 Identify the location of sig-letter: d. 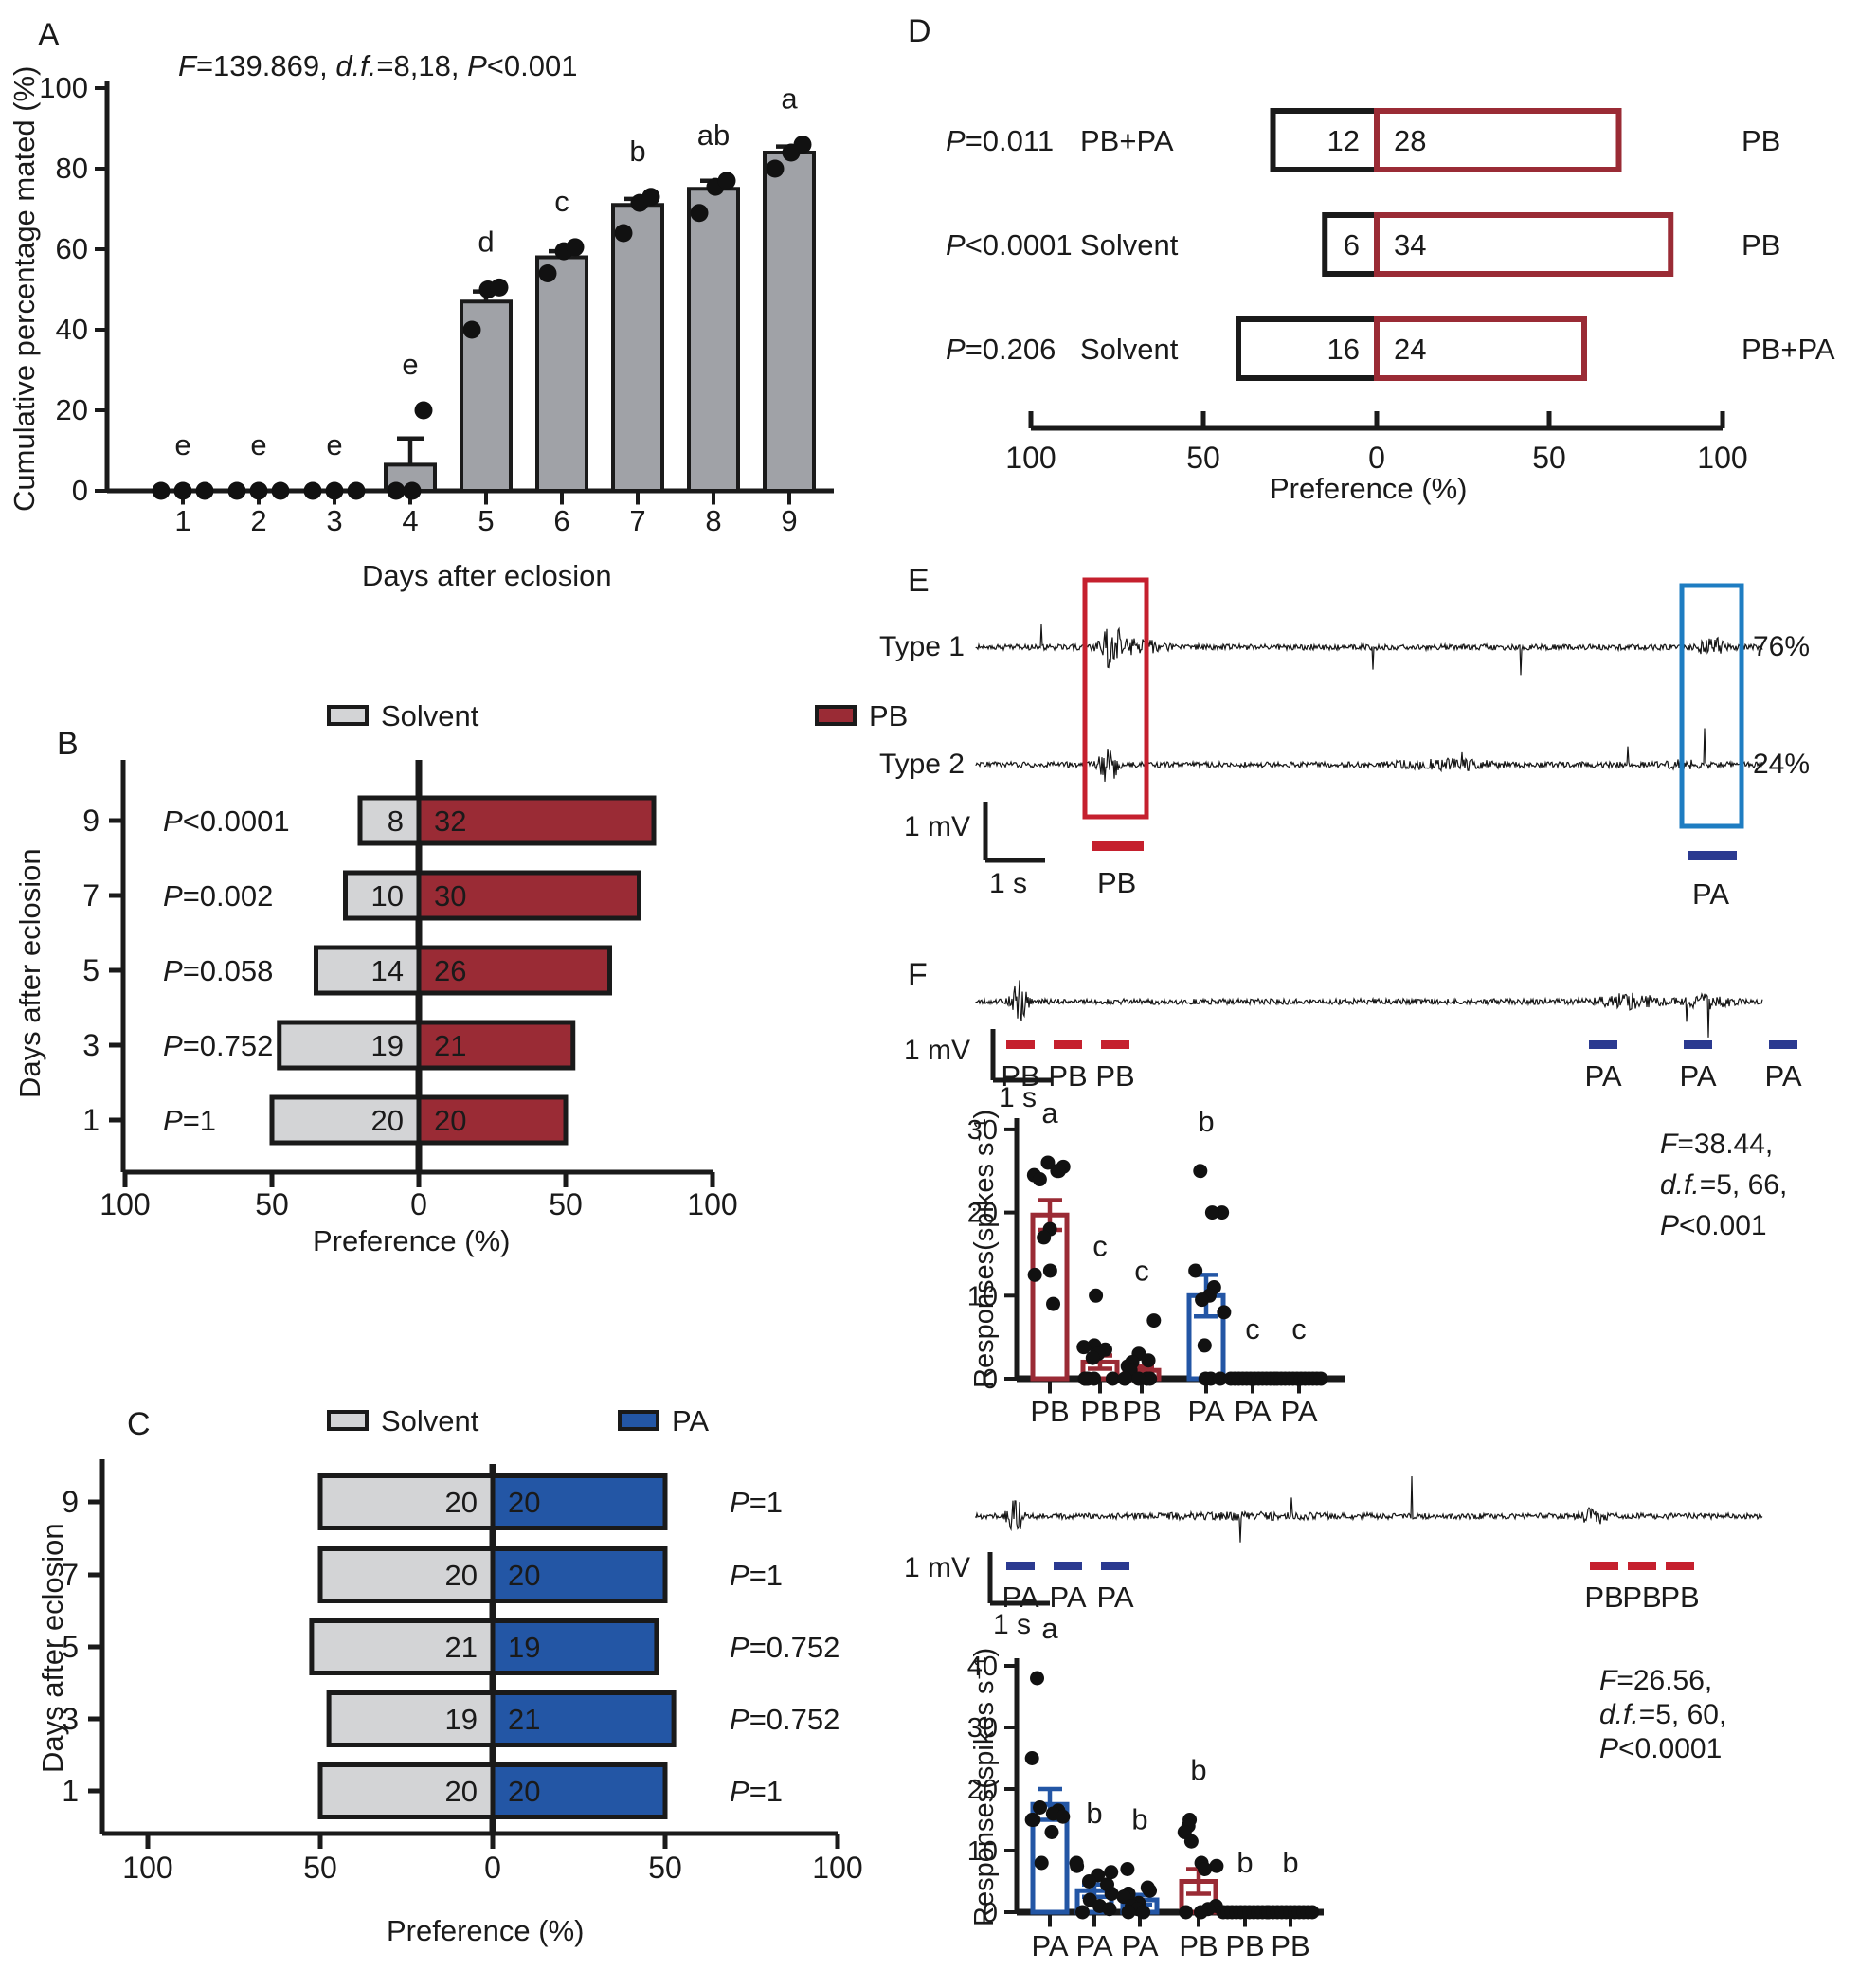
(486, 242).